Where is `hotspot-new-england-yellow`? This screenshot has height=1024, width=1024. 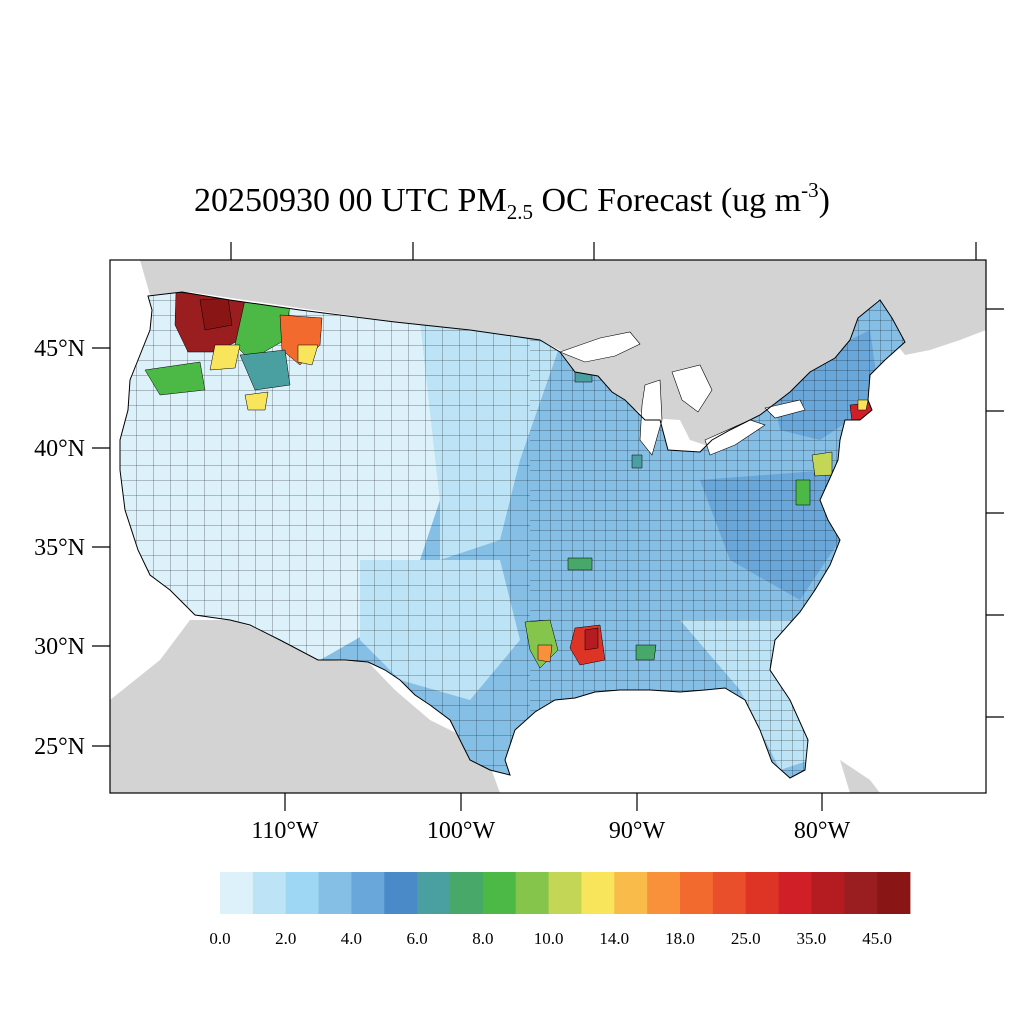
hotspot-new-england-yellow is located at coordinates (863, 405).